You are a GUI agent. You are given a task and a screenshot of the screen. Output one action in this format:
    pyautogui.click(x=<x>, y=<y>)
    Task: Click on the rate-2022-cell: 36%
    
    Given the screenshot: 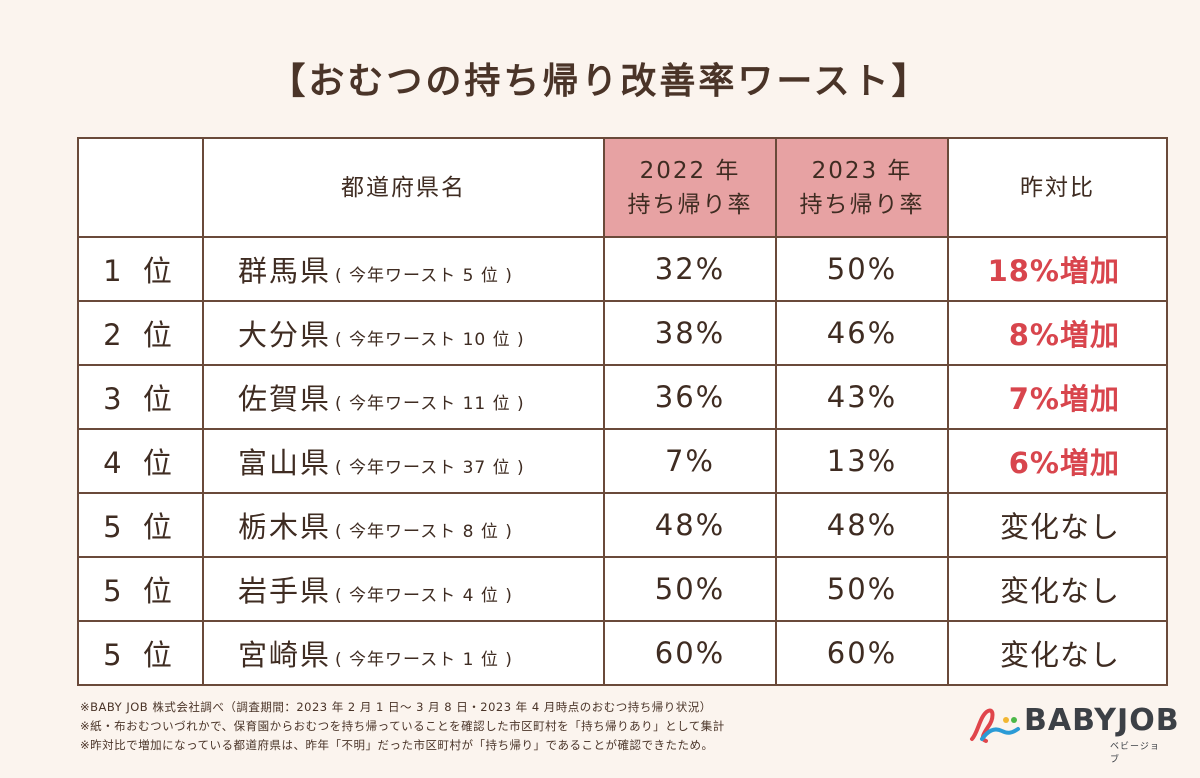 What is the action you would take?
    pyautogui.click(x=690, y=397)
    